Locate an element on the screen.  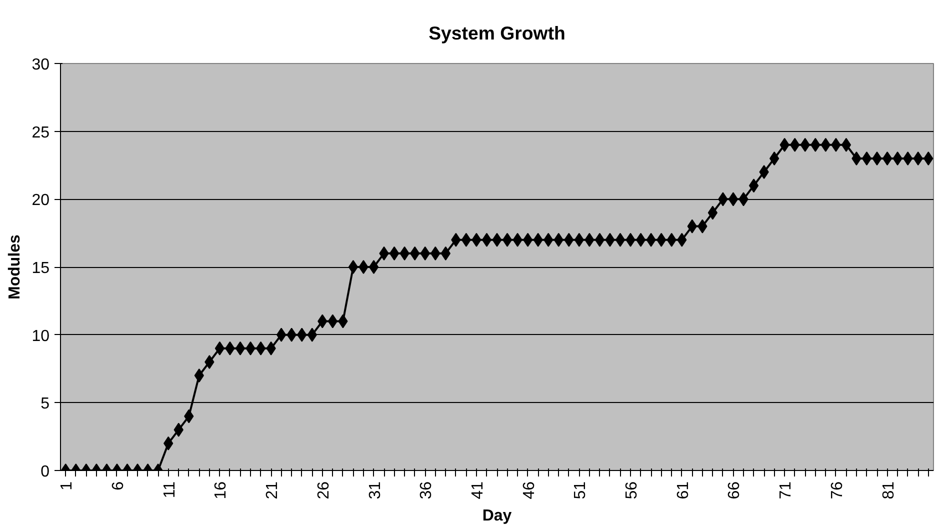
y-tick-label: 20 is located at coordinates (41, 201).